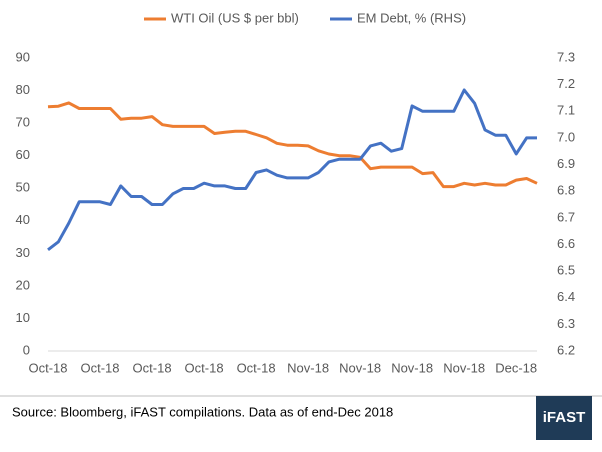 This screenshot has height=452, width=602. Describe the element at coordinates (23, 187) in the screenshot. I see `y-tick-label: 50` at that location.